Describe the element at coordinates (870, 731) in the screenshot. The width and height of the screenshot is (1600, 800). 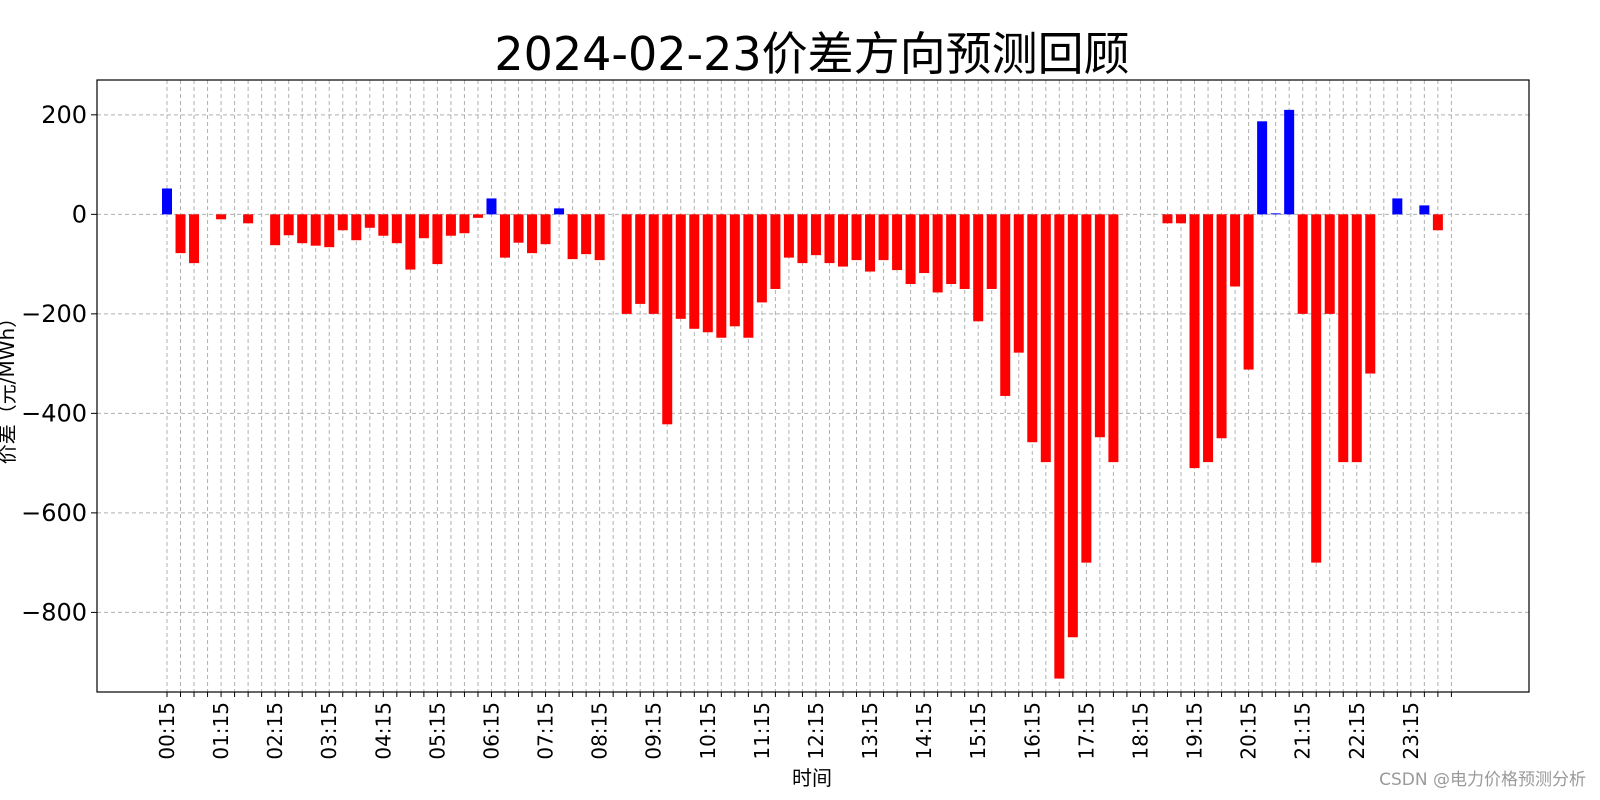
I see `x-tick-label: 13:15` at that location.